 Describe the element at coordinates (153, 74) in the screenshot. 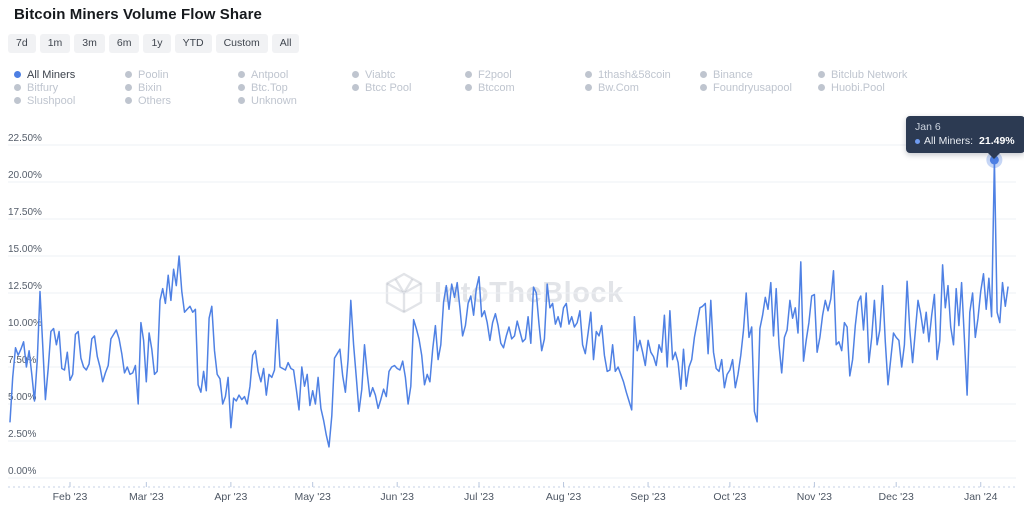

I see `legend-label: Poolin` at that location.